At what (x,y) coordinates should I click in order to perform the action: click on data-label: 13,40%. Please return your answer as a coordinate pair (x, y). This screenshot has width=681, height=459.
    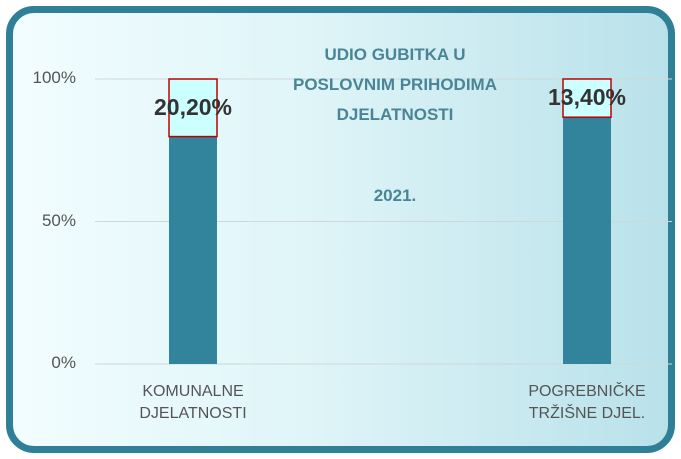
    Looking at the image, I should click on (586, 97).